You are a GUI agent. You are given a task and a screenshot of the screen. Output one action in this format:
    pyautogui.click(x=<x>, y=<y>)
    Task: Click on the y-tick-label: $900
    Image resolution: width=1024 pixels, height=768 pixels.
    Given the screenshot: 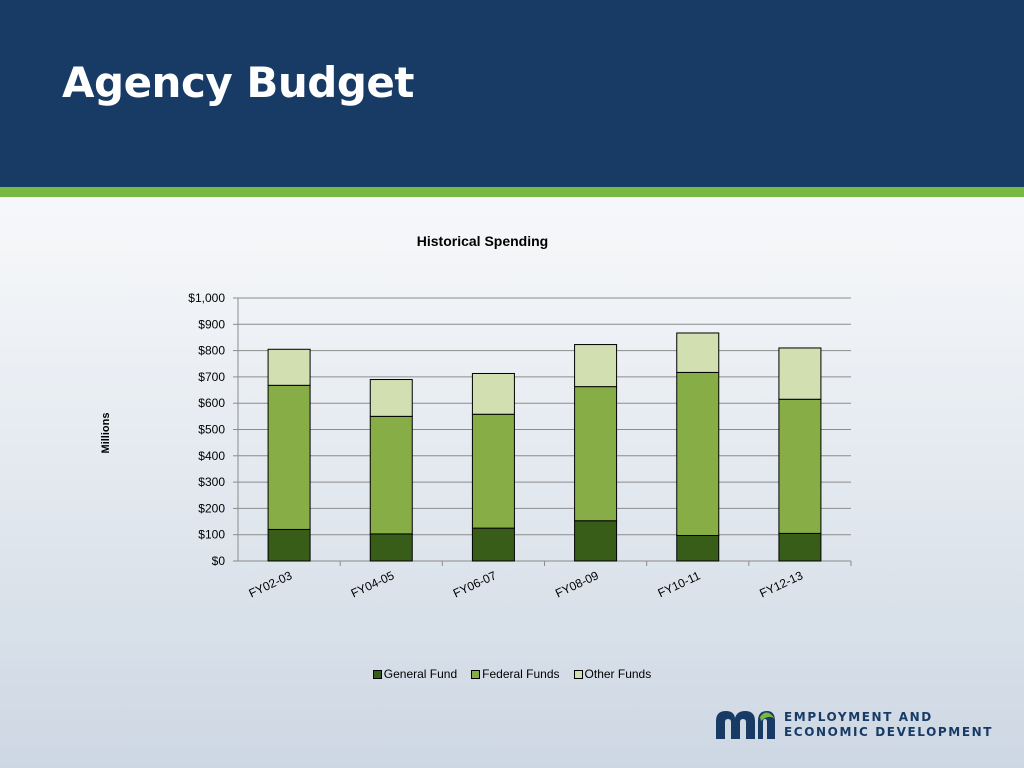 What is the action you would take?
    pyautogui.click(x=211, y=324)
    